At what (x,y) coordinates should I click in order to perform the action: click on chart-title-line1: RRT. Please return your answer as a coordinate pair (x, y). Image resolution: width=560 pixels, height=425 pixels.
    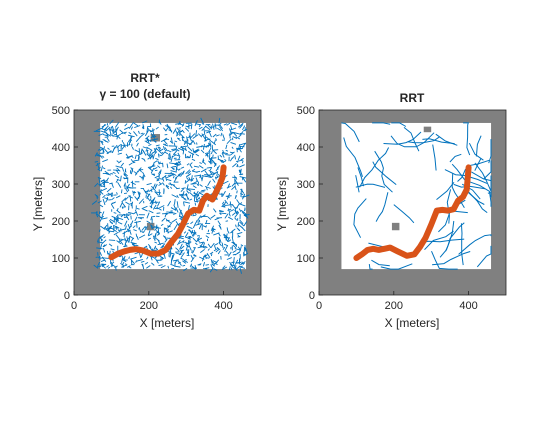
    Looking at the image, I should click on (412, 98).